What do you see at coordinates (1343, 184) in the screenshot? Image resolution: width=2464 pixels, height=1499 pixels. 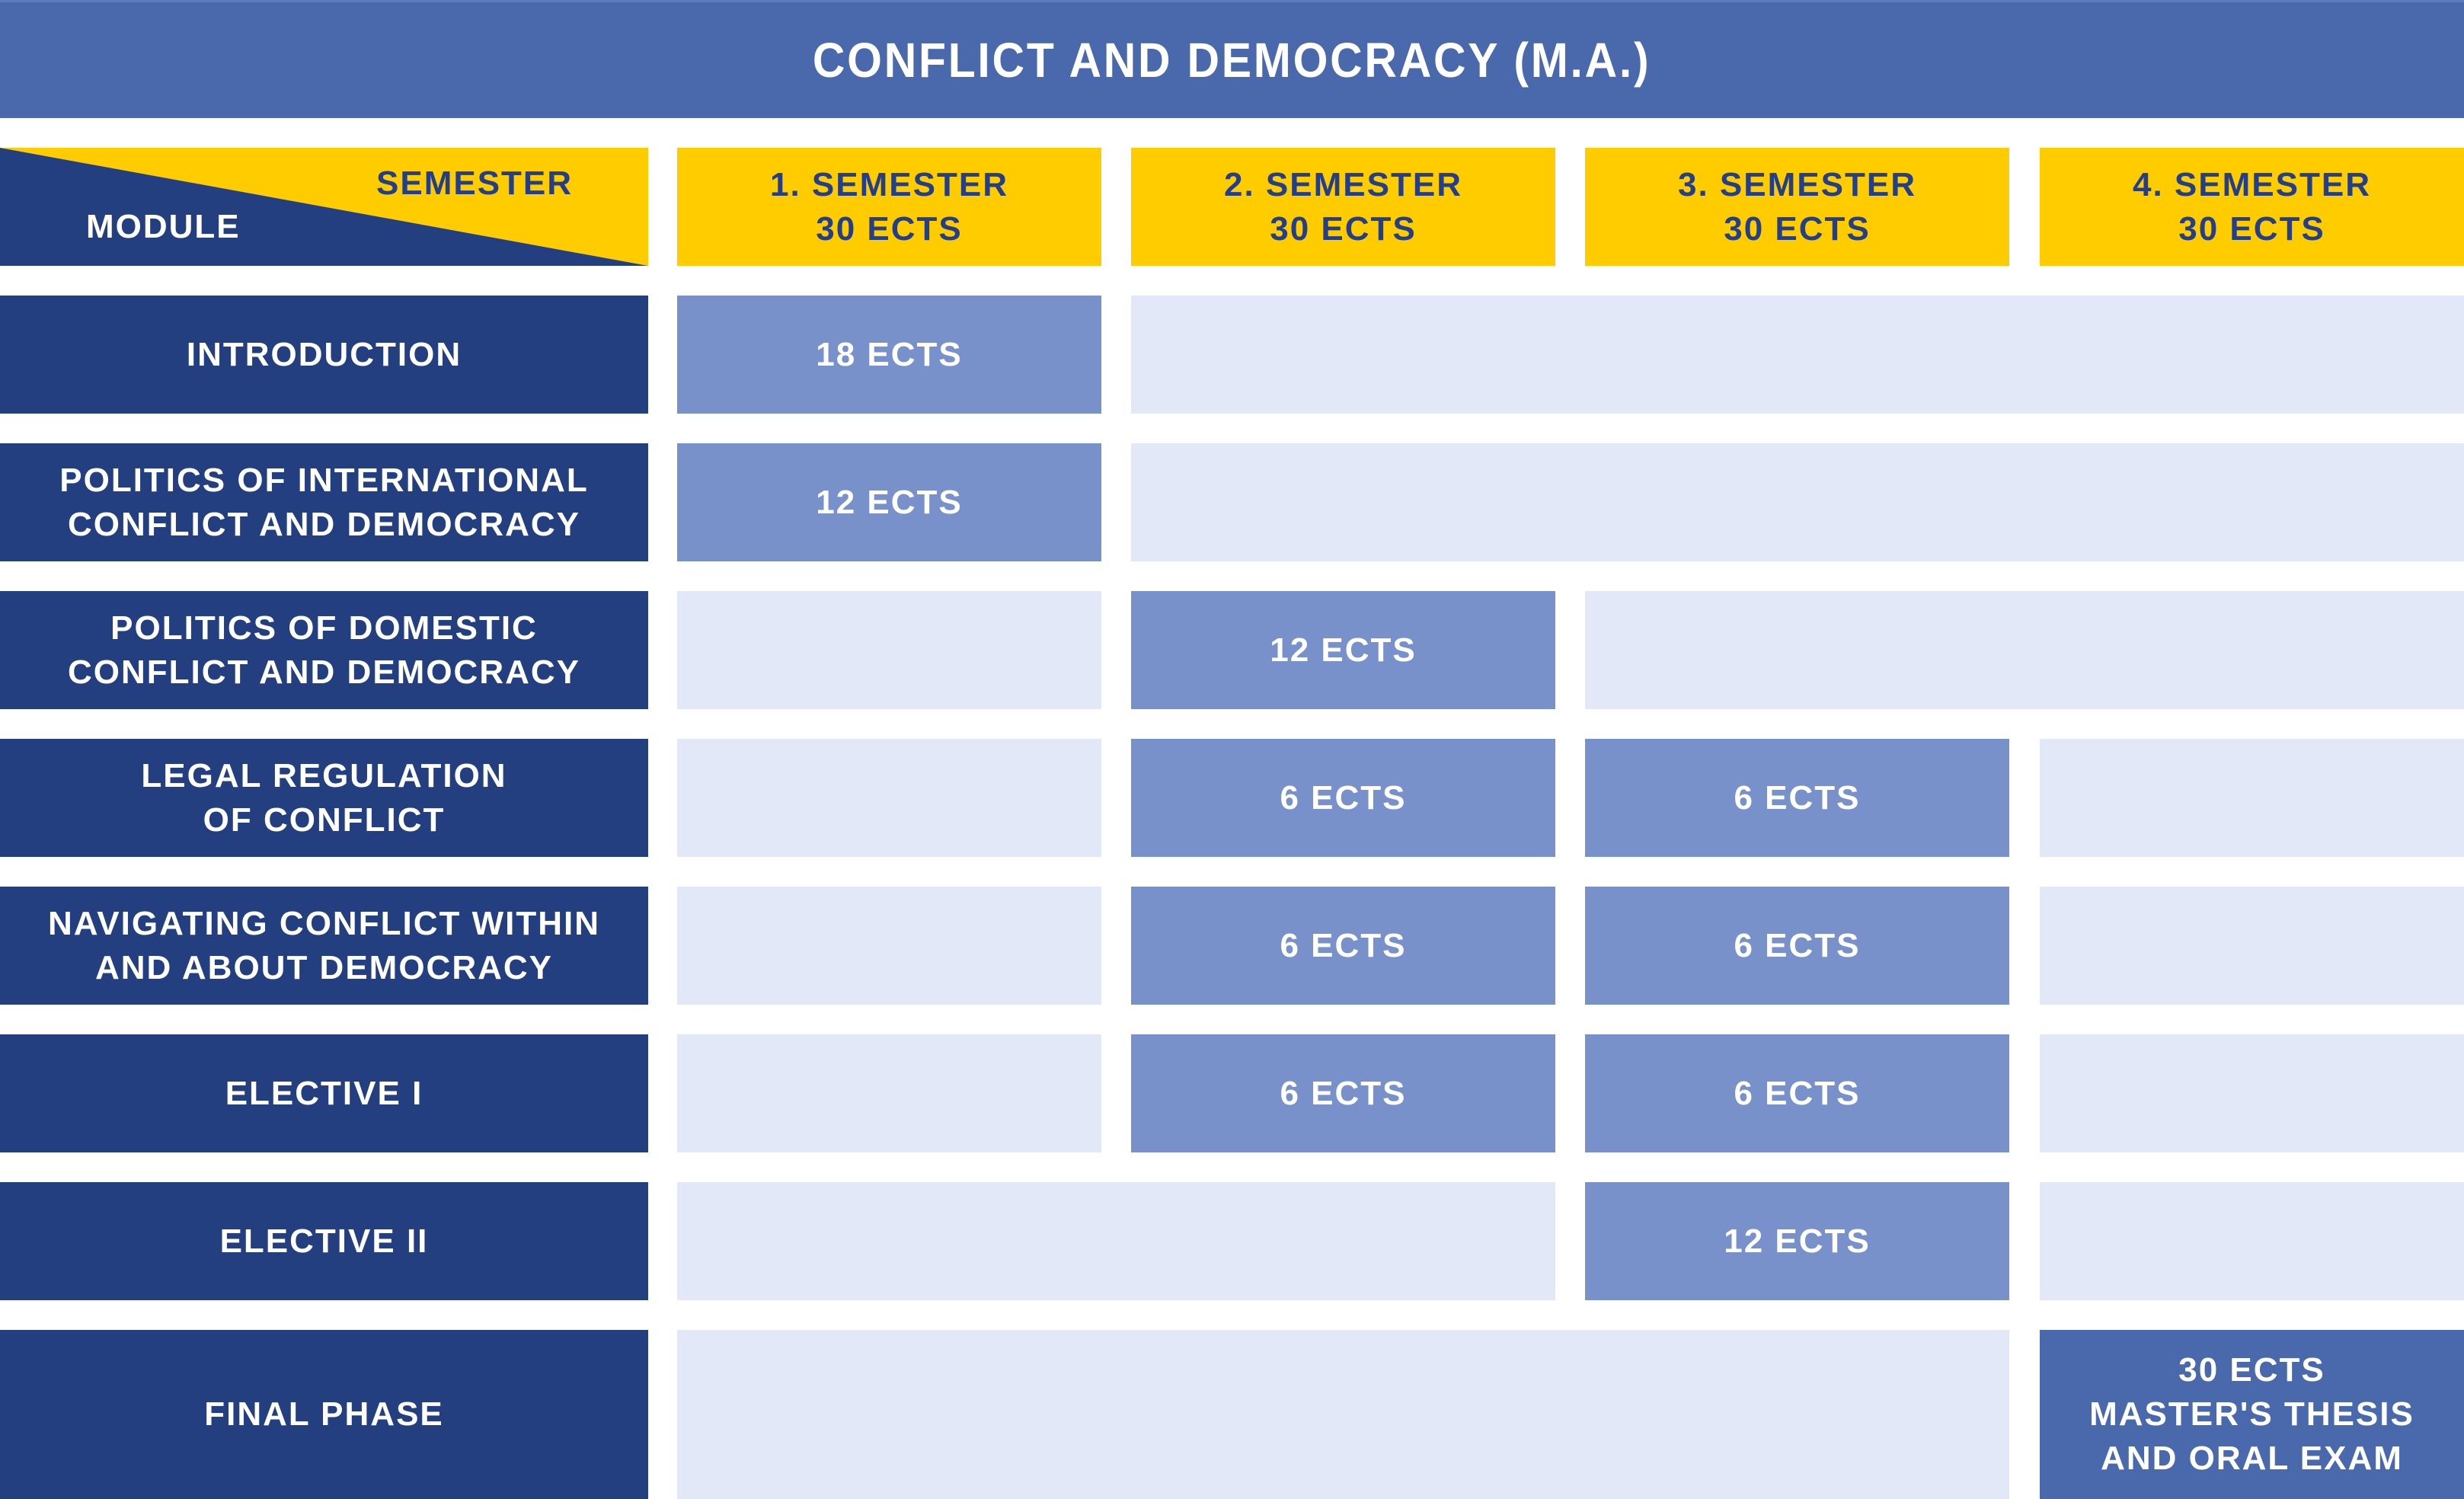 I see `semester-name: 2. SEMESTER` at bounding box center [1343, 184].